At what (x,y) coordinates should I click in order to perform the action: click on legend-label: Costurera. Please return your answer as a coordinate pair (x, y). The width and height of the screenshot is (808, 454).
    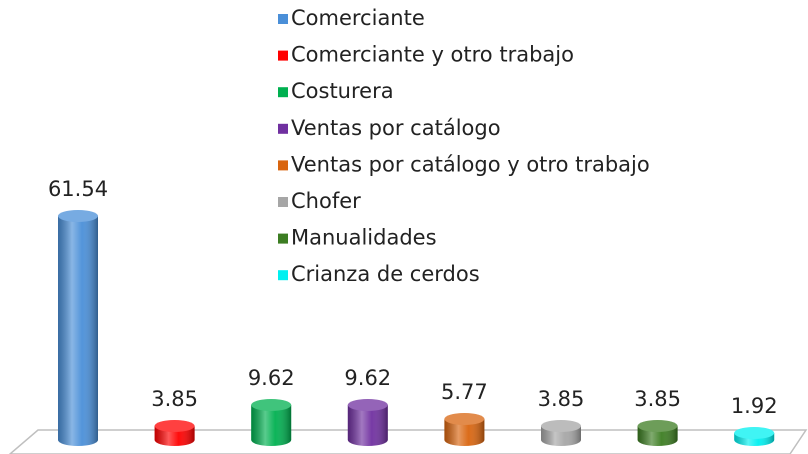
    Looking at the image, I should click on (342, 91).